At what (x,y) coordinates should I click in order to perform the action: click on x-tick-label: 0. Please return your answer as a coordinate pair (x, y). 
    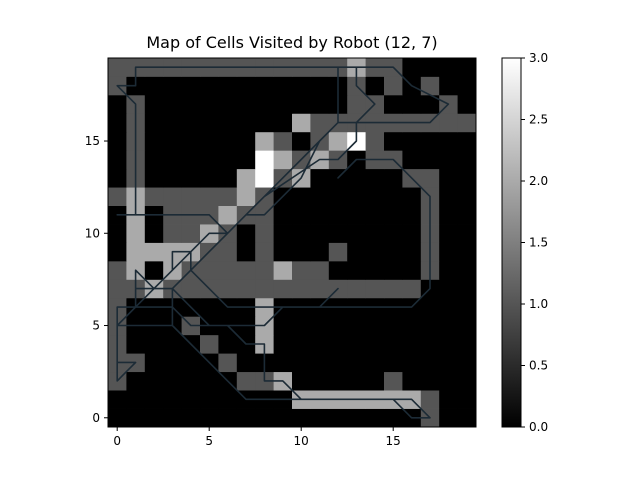
    Looking at the image, I should click on (117, 441).